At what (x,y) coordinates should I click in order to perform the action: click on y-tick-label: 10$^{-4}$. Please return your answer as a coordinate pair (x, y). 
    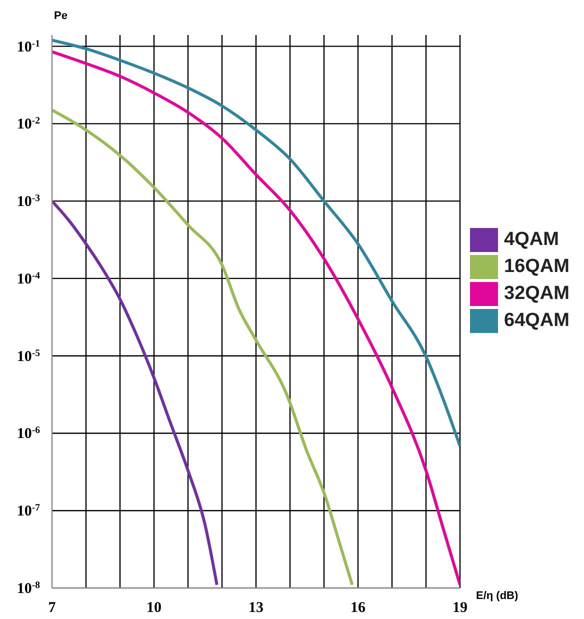
    Looking at the image, I should click on (28, 279).